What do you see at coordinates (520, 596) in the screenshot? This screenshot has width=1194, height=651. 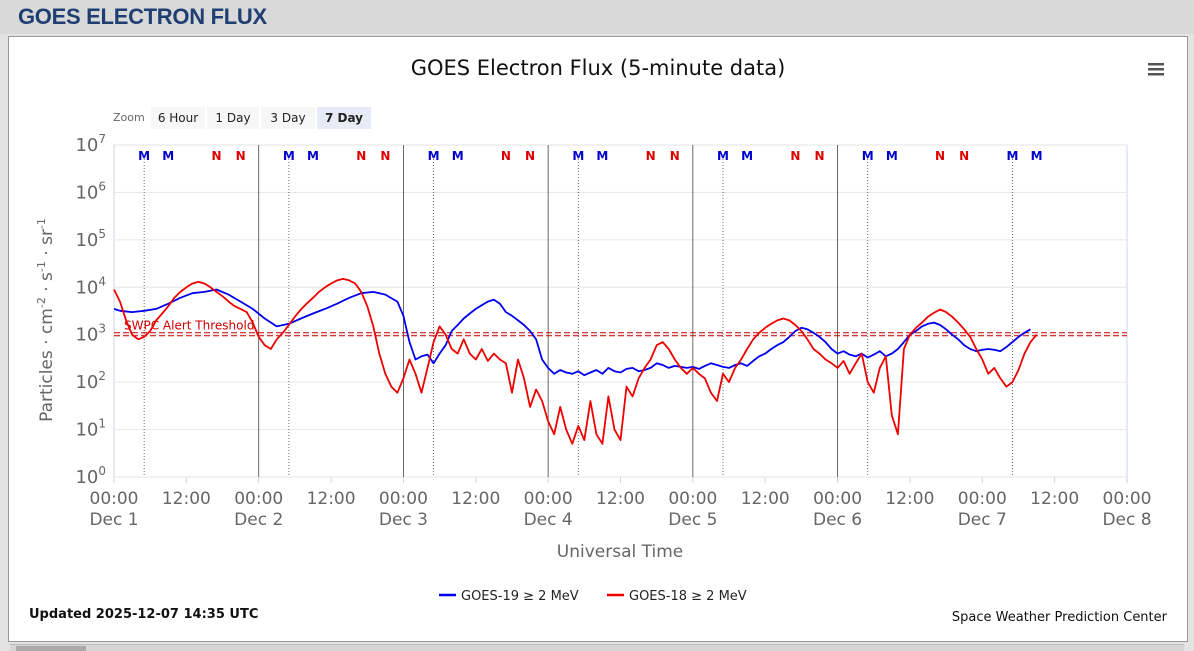 I see `legend-label-goes19: GOES-19 ≥ 2 MeV` at bounding box center [520, 596].